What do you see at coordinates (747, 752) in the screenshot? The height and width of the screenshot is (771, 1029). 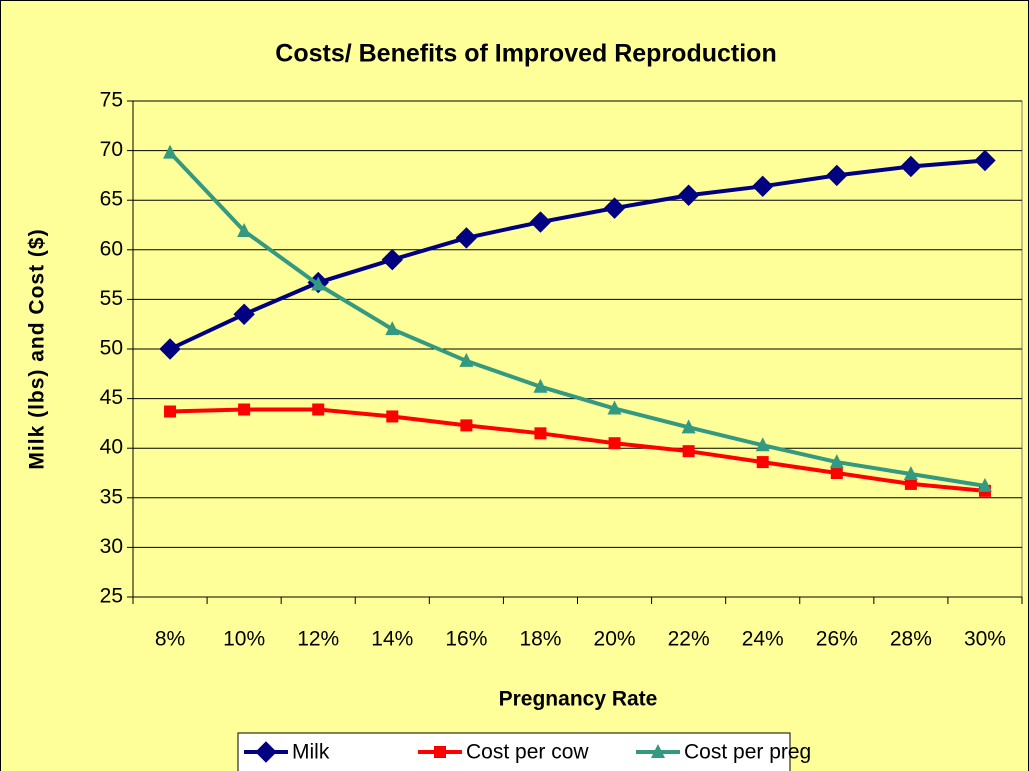 I see `legend-label: Cost per preg` at bounding box center [747, 752].